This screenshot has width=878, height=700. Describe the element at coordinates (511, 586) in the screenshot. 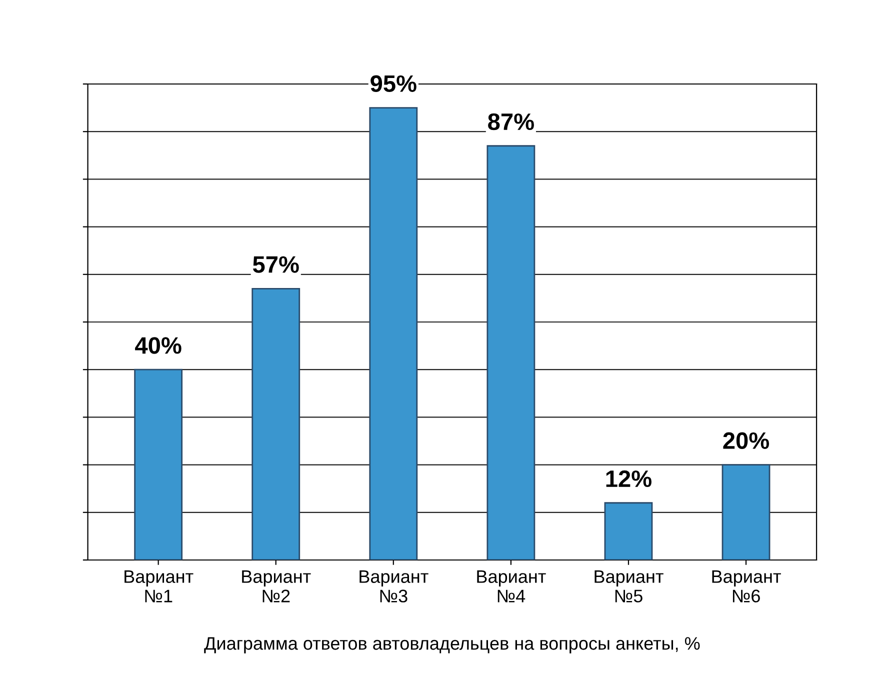

I see `x-tick-label: Вариант №4` at that location.